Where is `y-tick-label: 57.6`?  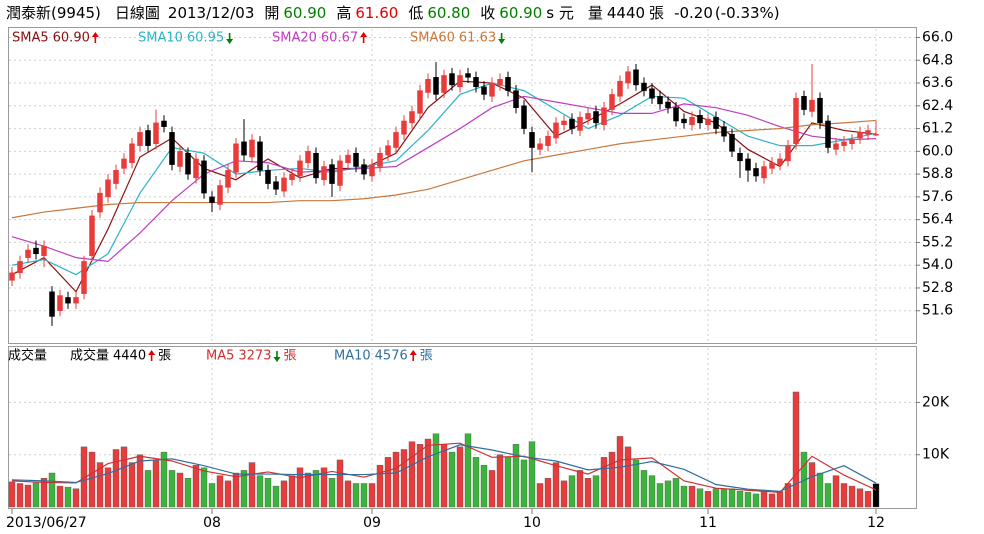
y-tick-label: 57.6 is located at coordinates (937, 197).